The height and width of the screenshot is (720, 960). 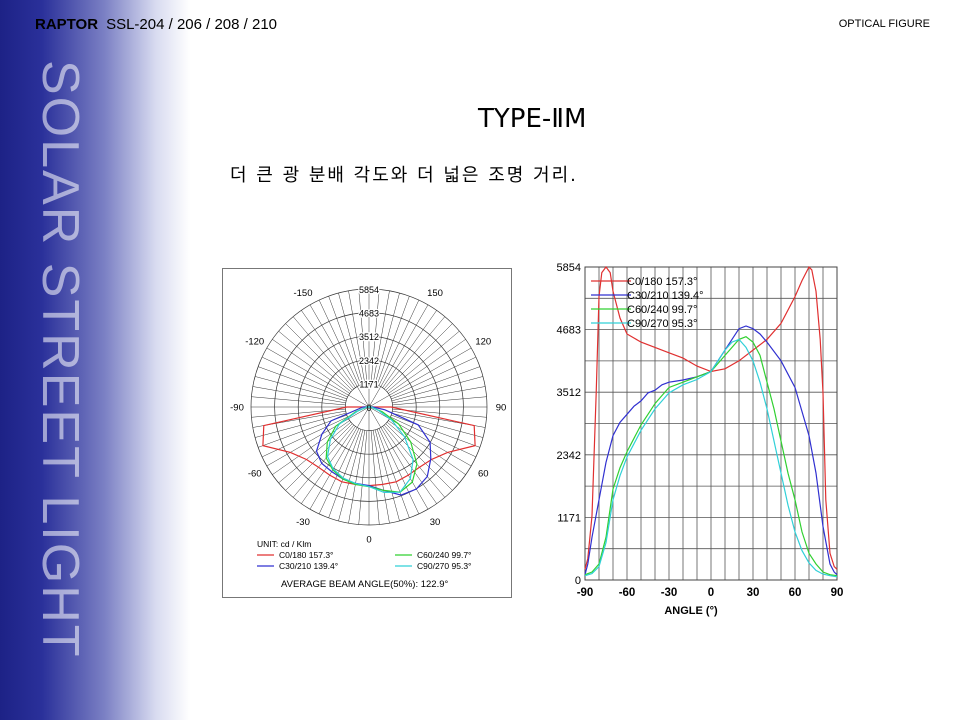 I want to click on page-title: TYPE-ⅡM, so click(x=532, y=119).